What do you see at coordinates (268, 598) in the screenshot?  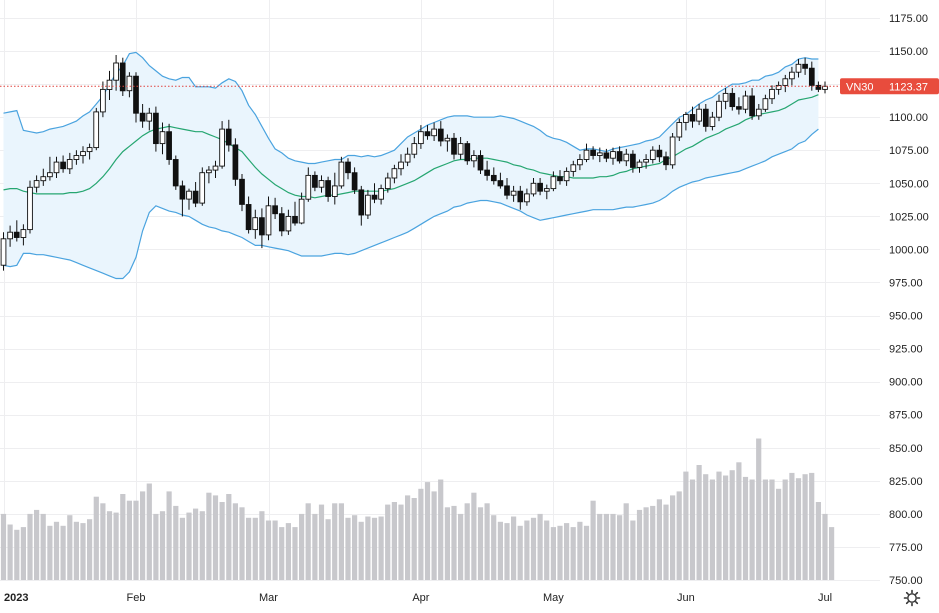 I see `x-tick-label: Mar` at bounding box center [268, 598].